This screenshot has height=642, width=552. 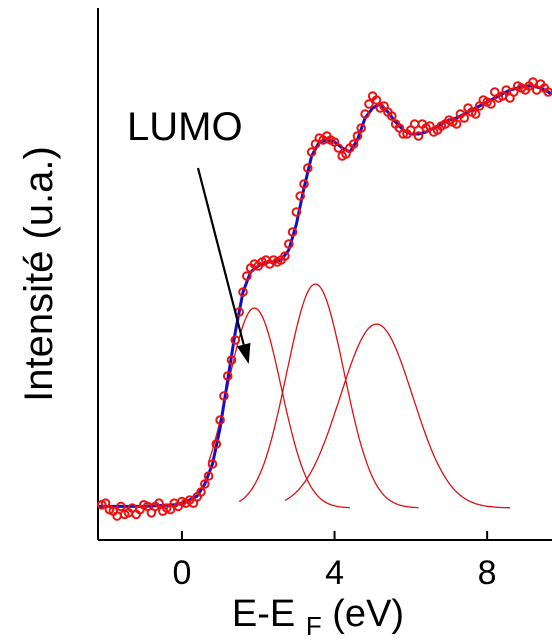 I want to click on lumo-arrow, so click(x=223, y=265).